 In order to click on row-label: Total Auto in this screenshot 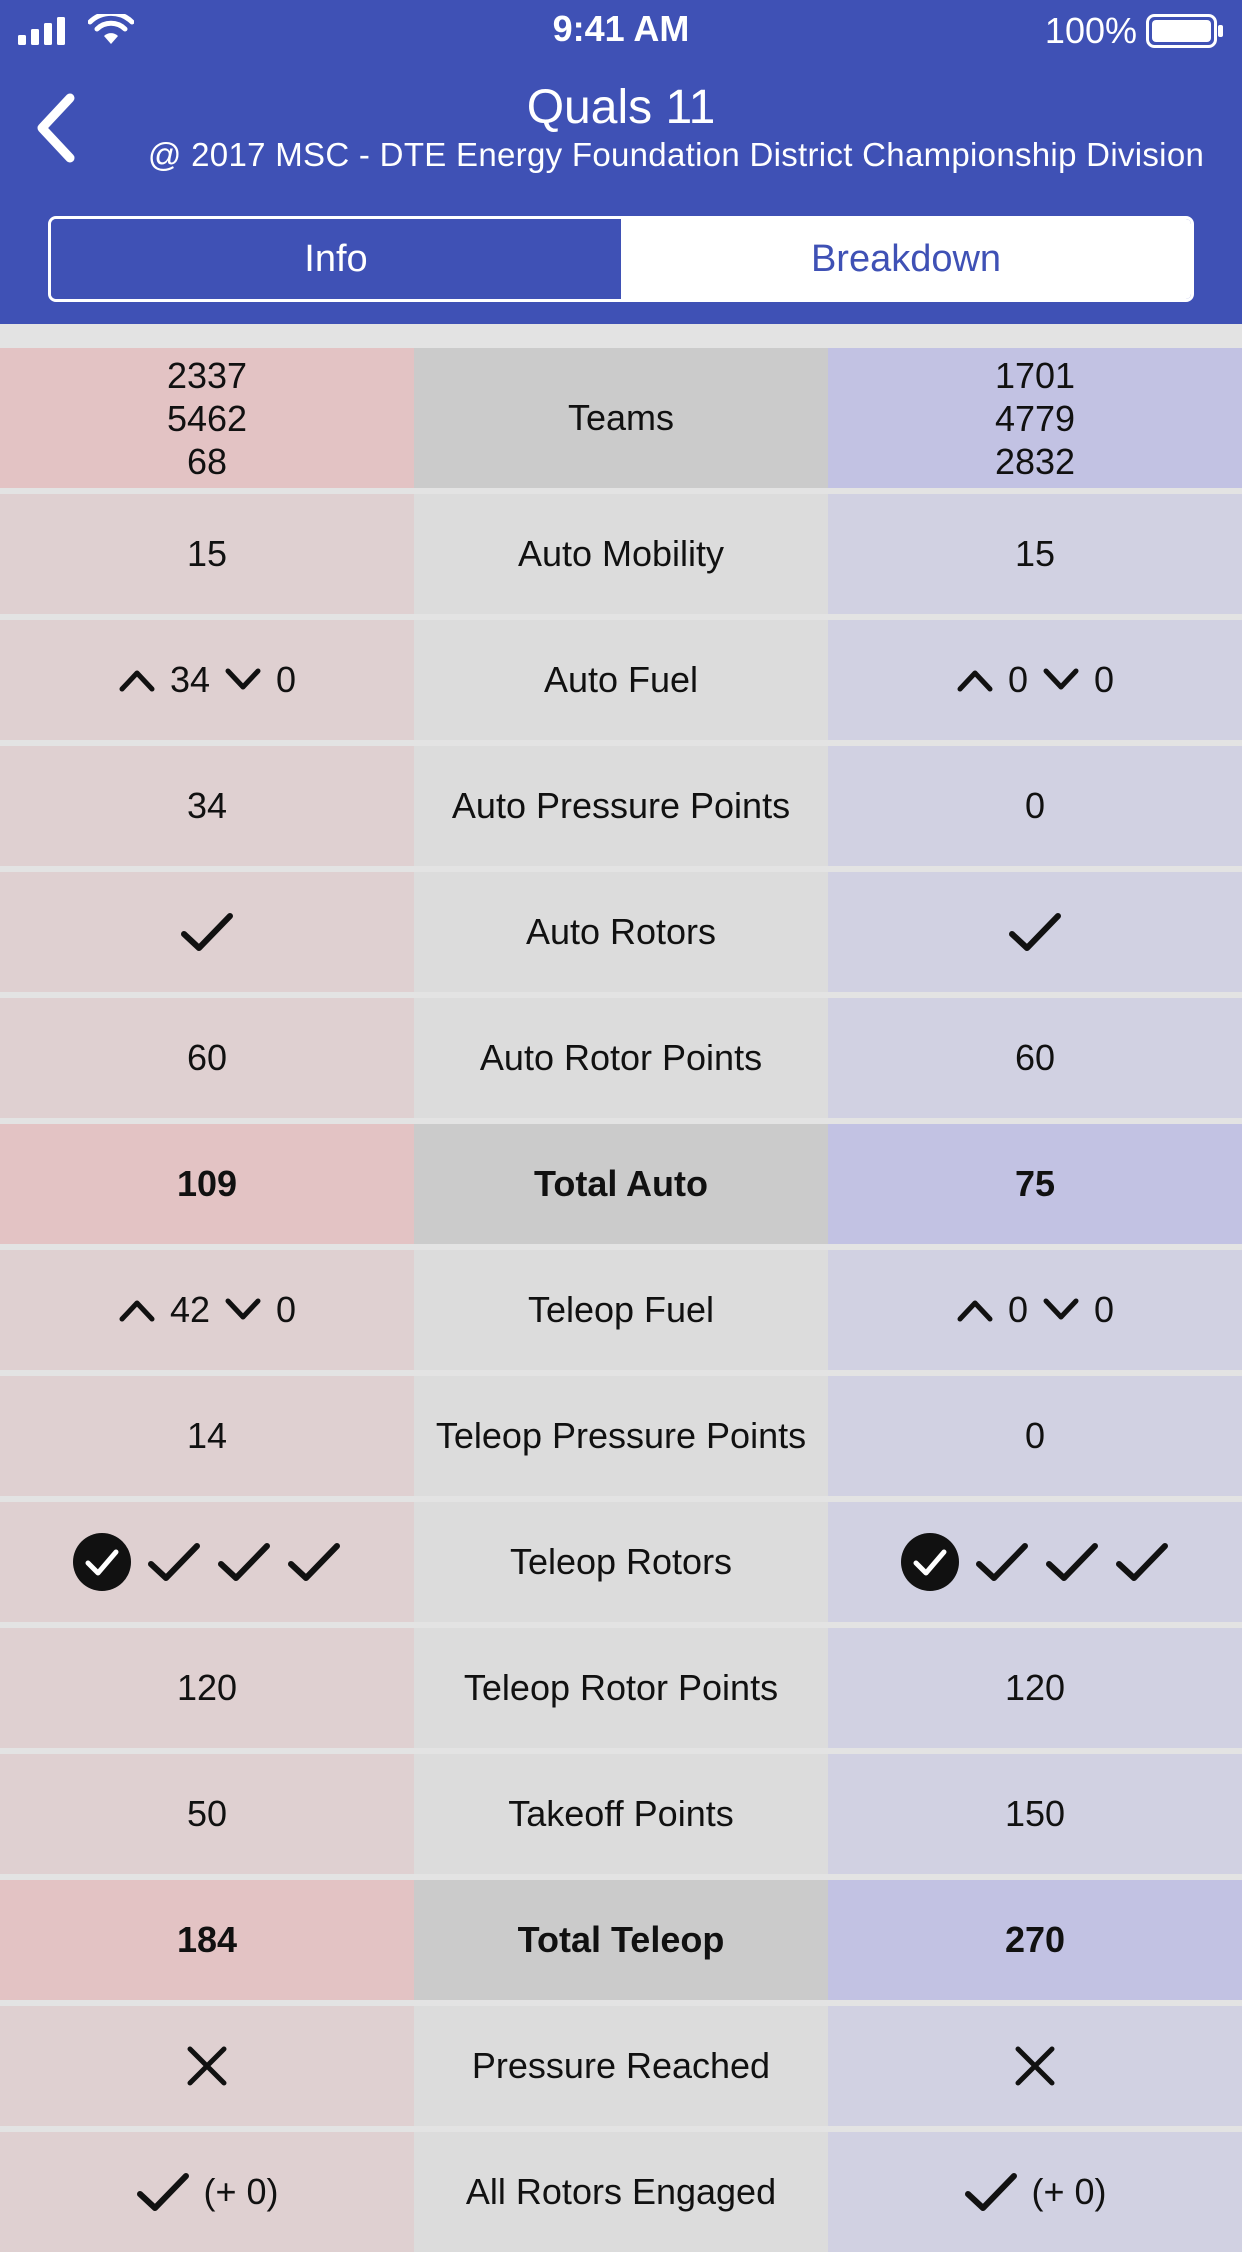, I will do `click(621, 1184)`.